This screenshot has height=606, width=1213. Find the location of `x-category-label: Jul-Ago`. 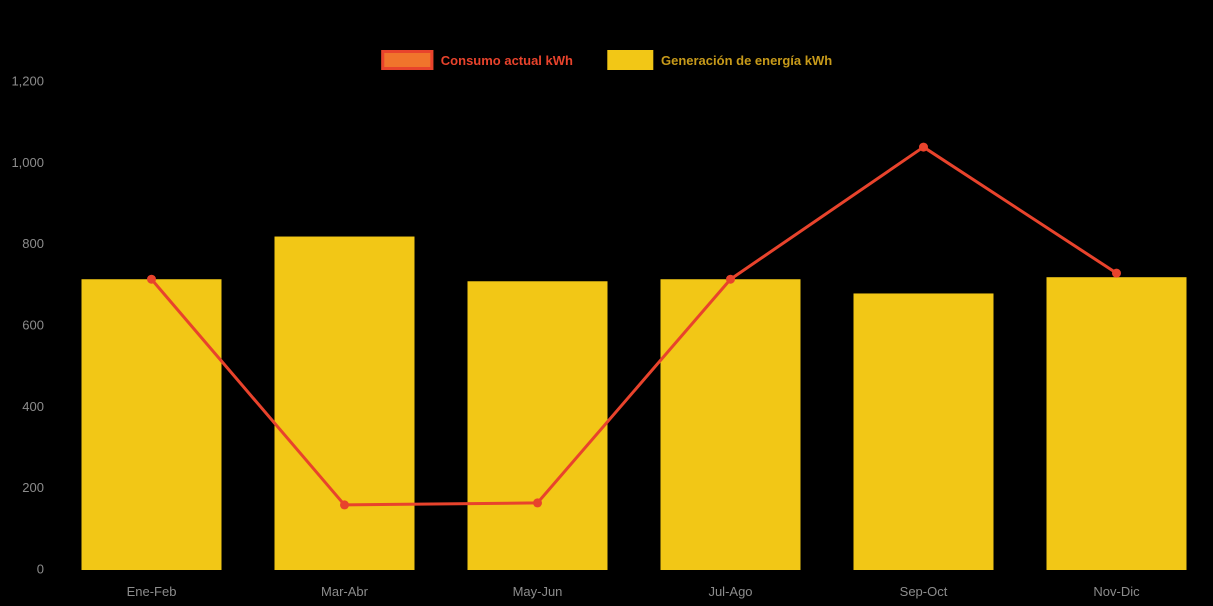

x-category-label: Jul-Ago is located at coordinates (730, 591).